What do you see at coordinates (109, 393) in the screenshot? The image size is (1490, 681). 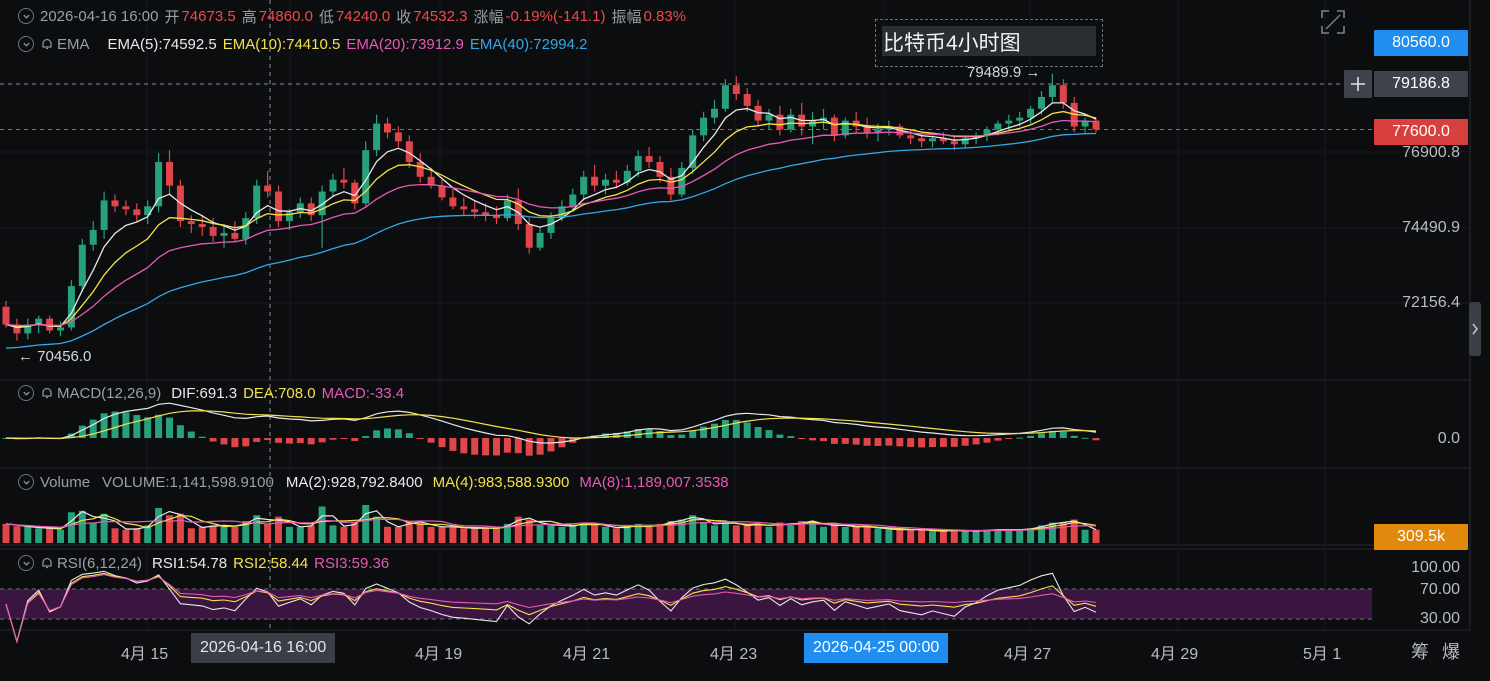 I see `macd-indicator-label: MACD(12,26,9)` at bounding box center [109, 393].